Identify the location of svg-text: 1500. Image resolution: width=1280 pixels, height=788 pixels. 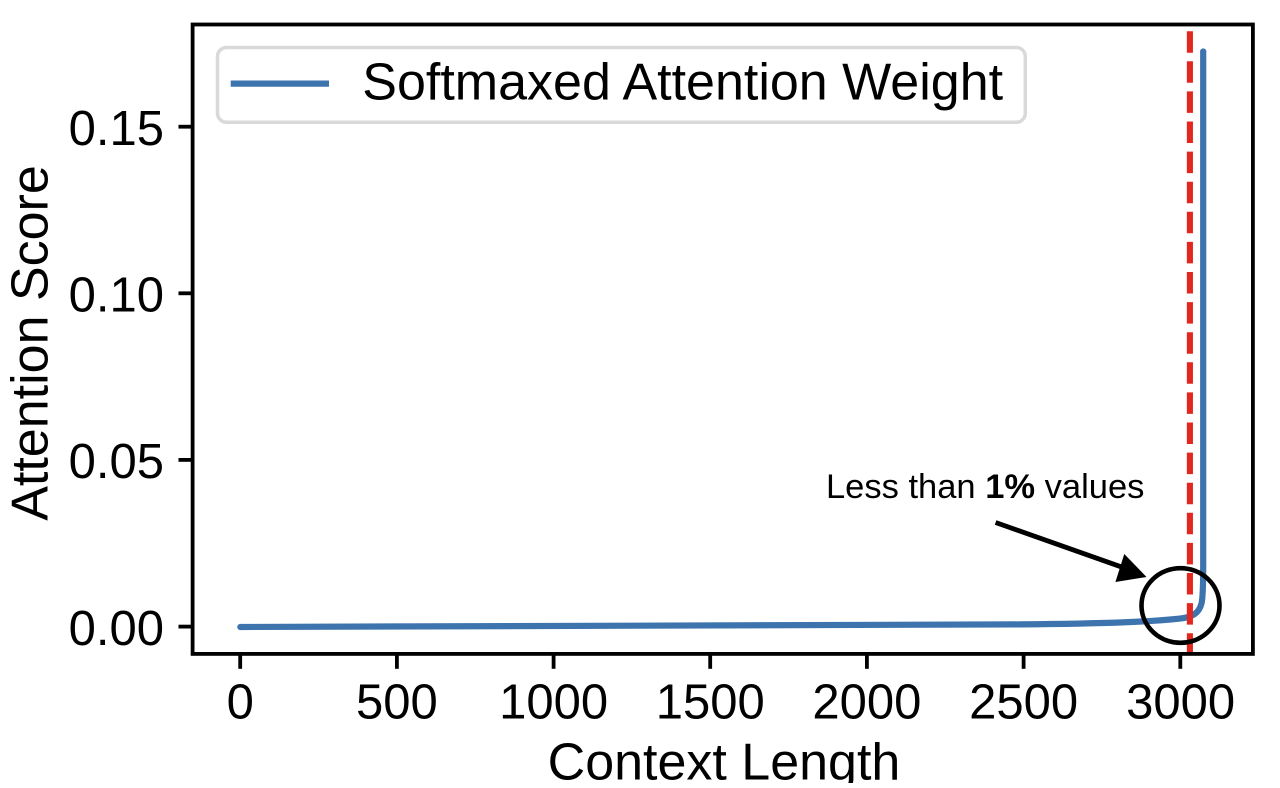
(710, 703).